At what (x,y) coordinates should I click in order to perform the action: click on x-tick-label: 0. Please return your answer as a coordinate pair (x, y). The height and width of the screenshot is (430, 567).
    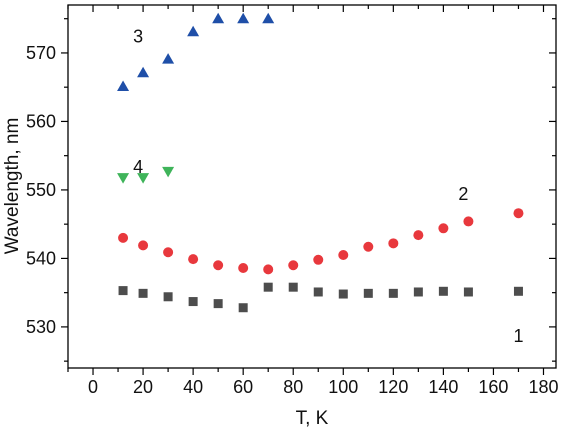
    Looking at the image, I should click on (93, 387).